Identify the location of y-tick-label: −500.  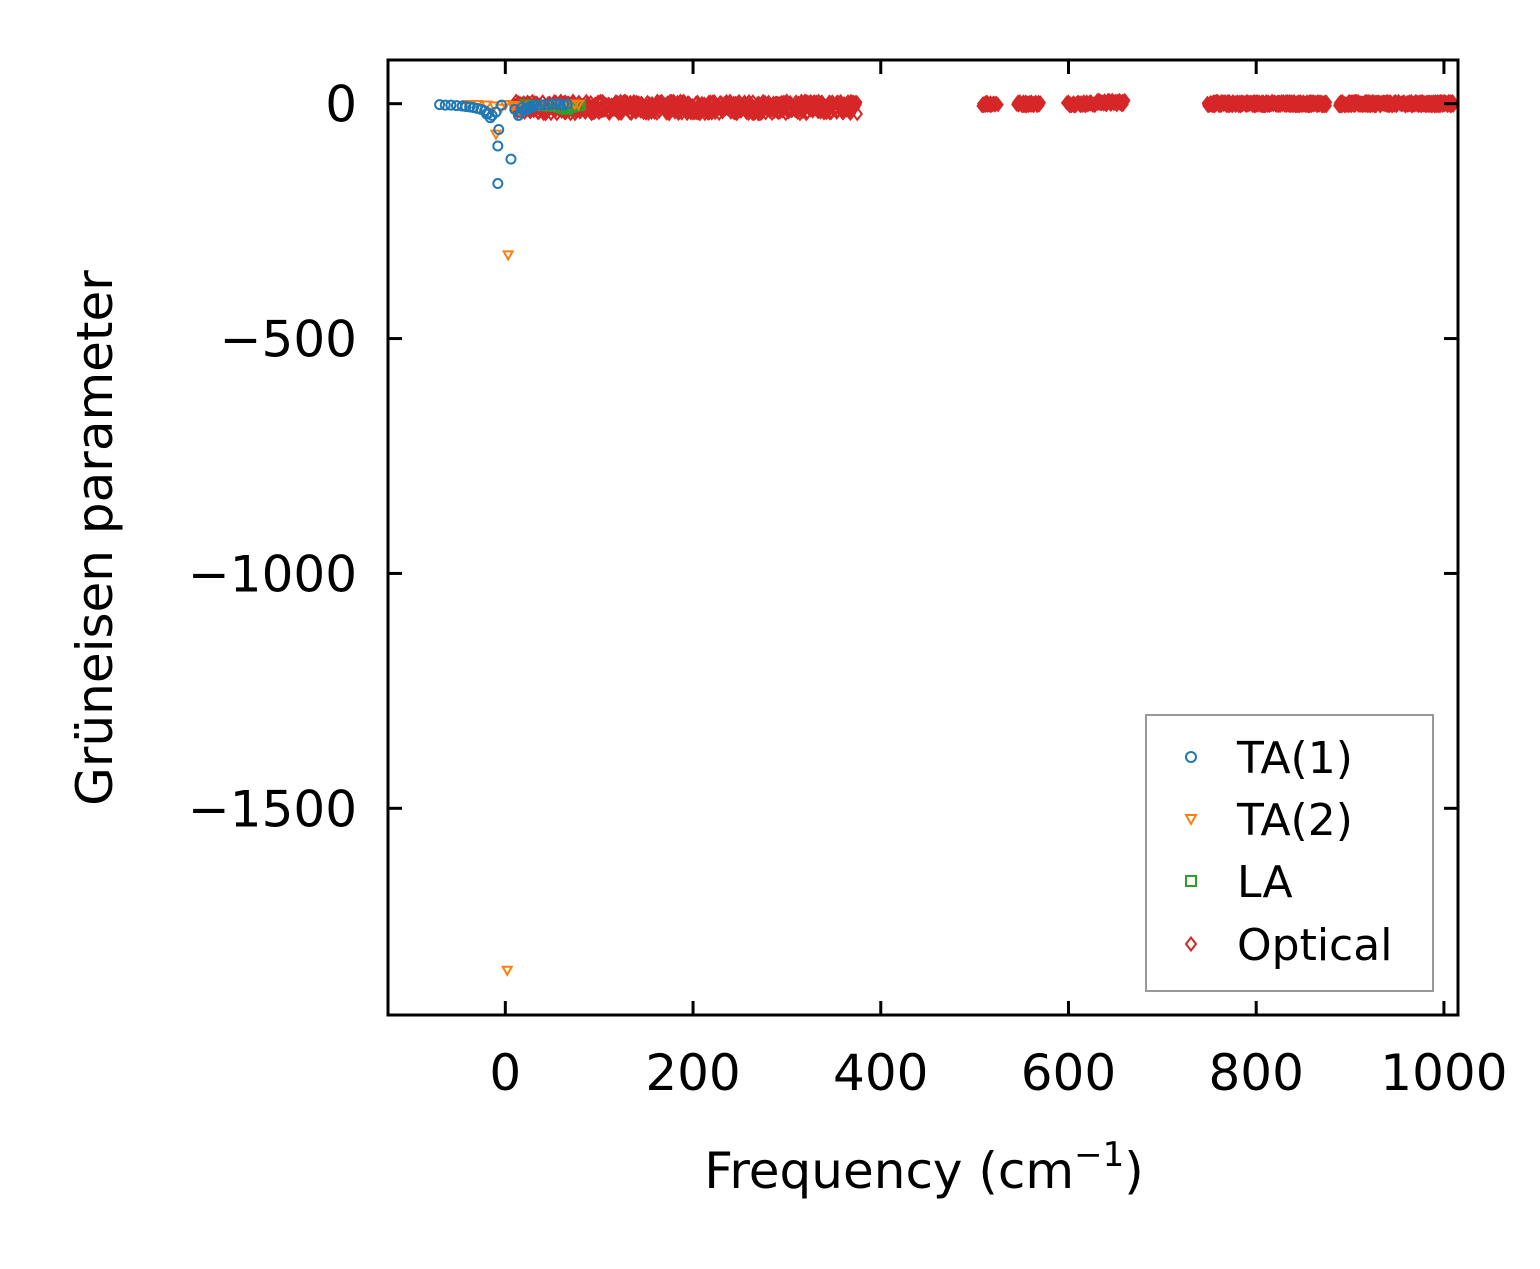
(288, 340).